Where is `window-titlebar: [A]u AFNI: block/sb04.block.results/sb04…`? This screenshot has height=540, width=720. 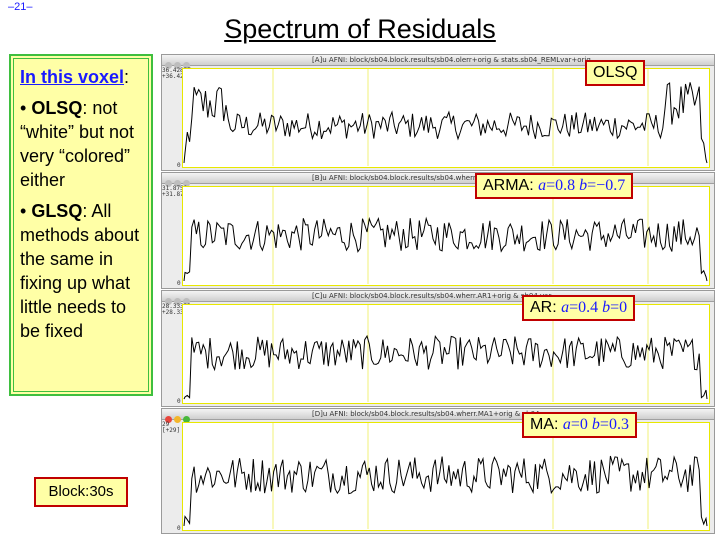 window-titlebar: [A]u AFNI: block/sb04.block.results/sb04… is located at coordinates (438, 62).